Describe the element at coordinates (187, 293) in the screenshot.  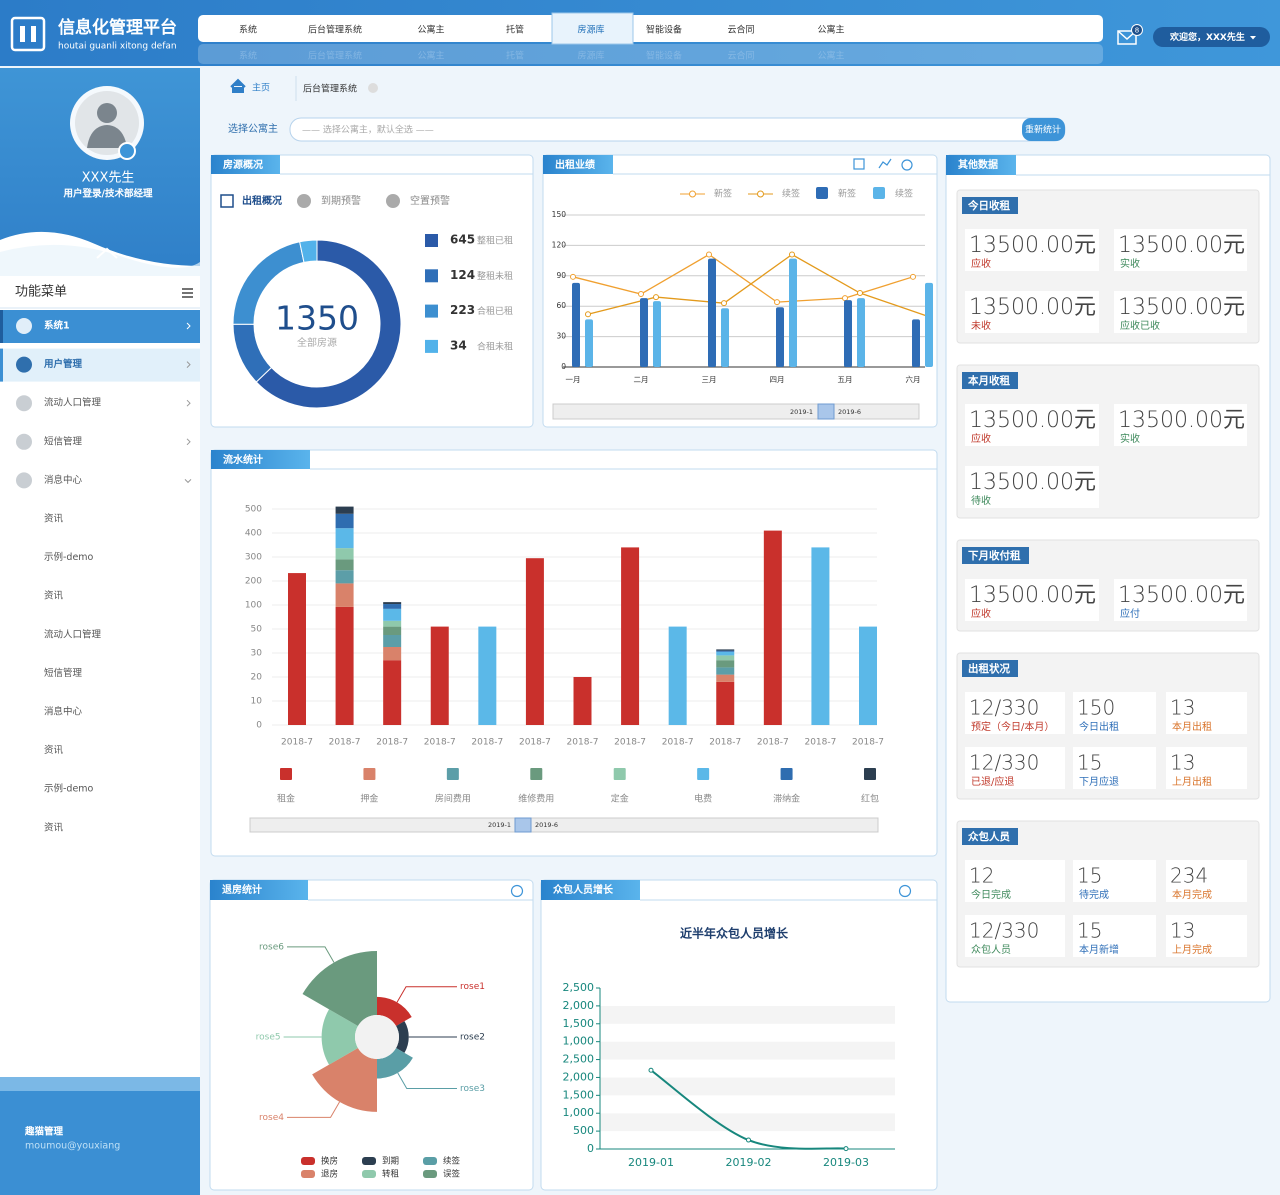
I see `menu-toggle` at that location.